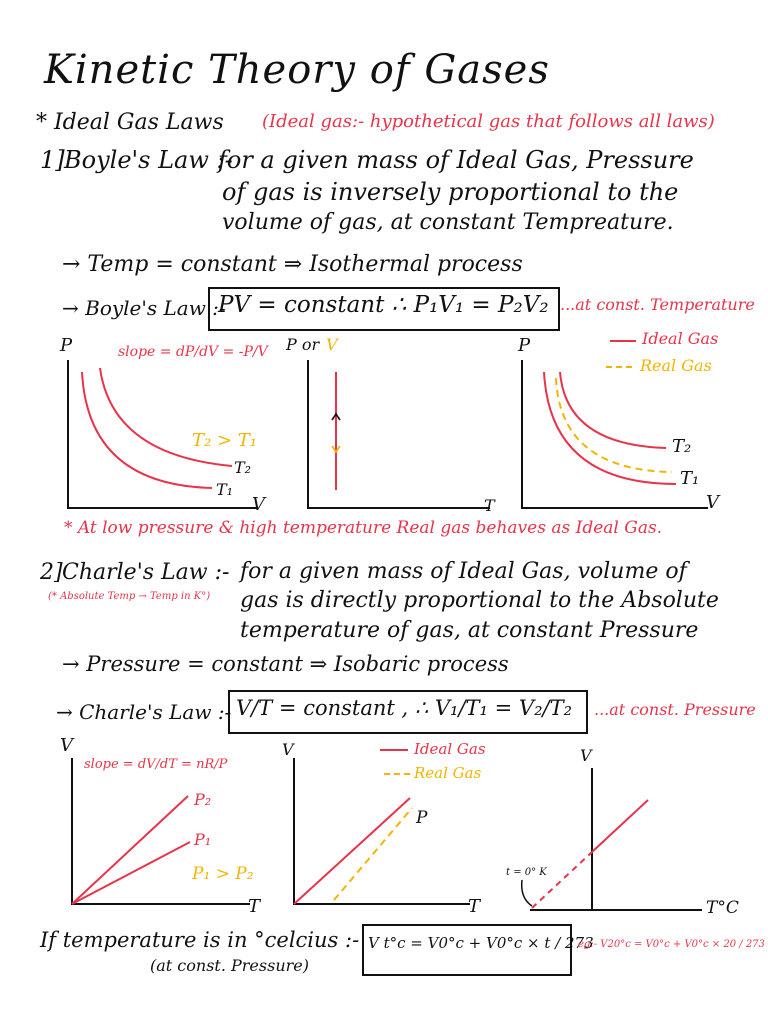 This screenshot has width=768, height=1024. I want to click on boyle-g1-curve-t1, so click(147, 430).